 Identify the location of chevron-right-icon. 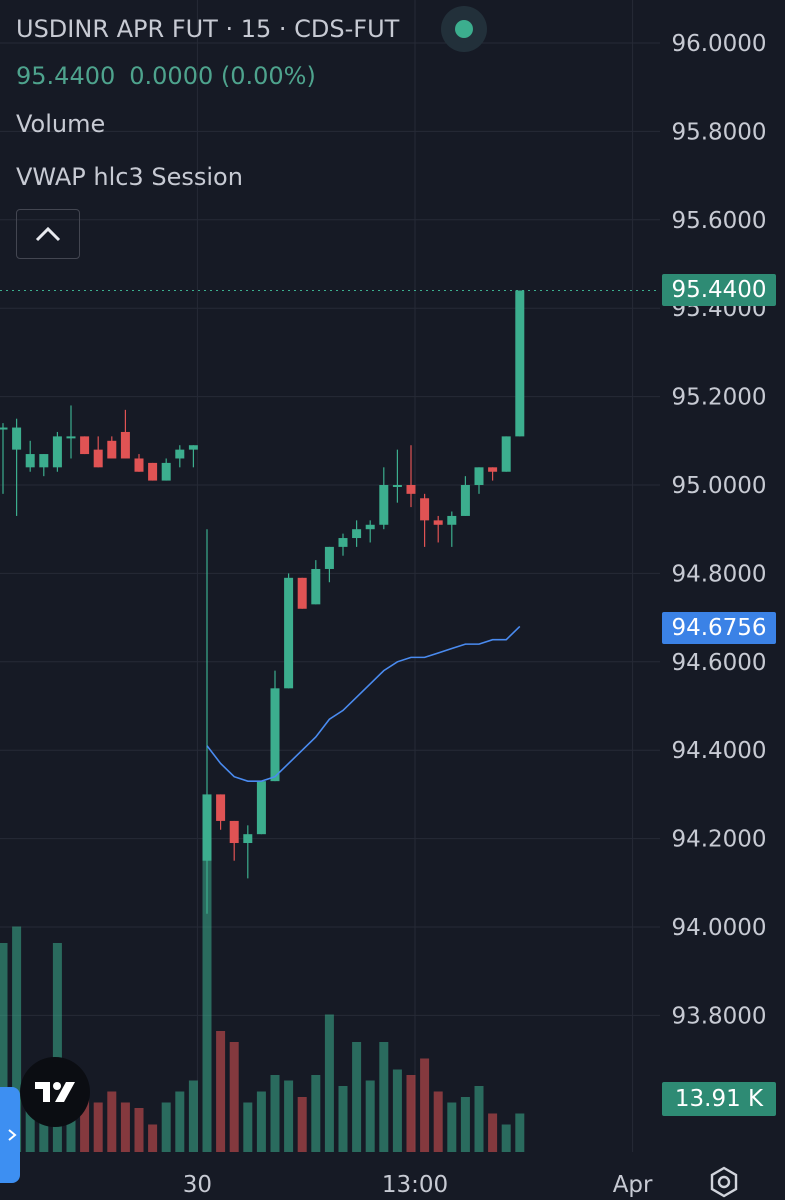
(12, 1135).